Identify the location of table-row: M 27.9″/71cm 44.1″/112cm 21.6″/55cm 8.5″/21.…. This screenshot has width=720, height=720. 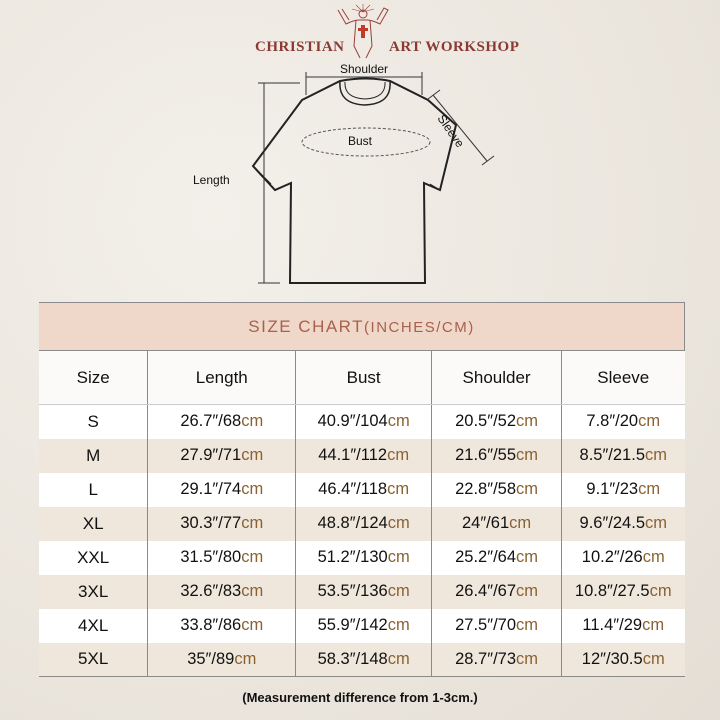
(362, 455).